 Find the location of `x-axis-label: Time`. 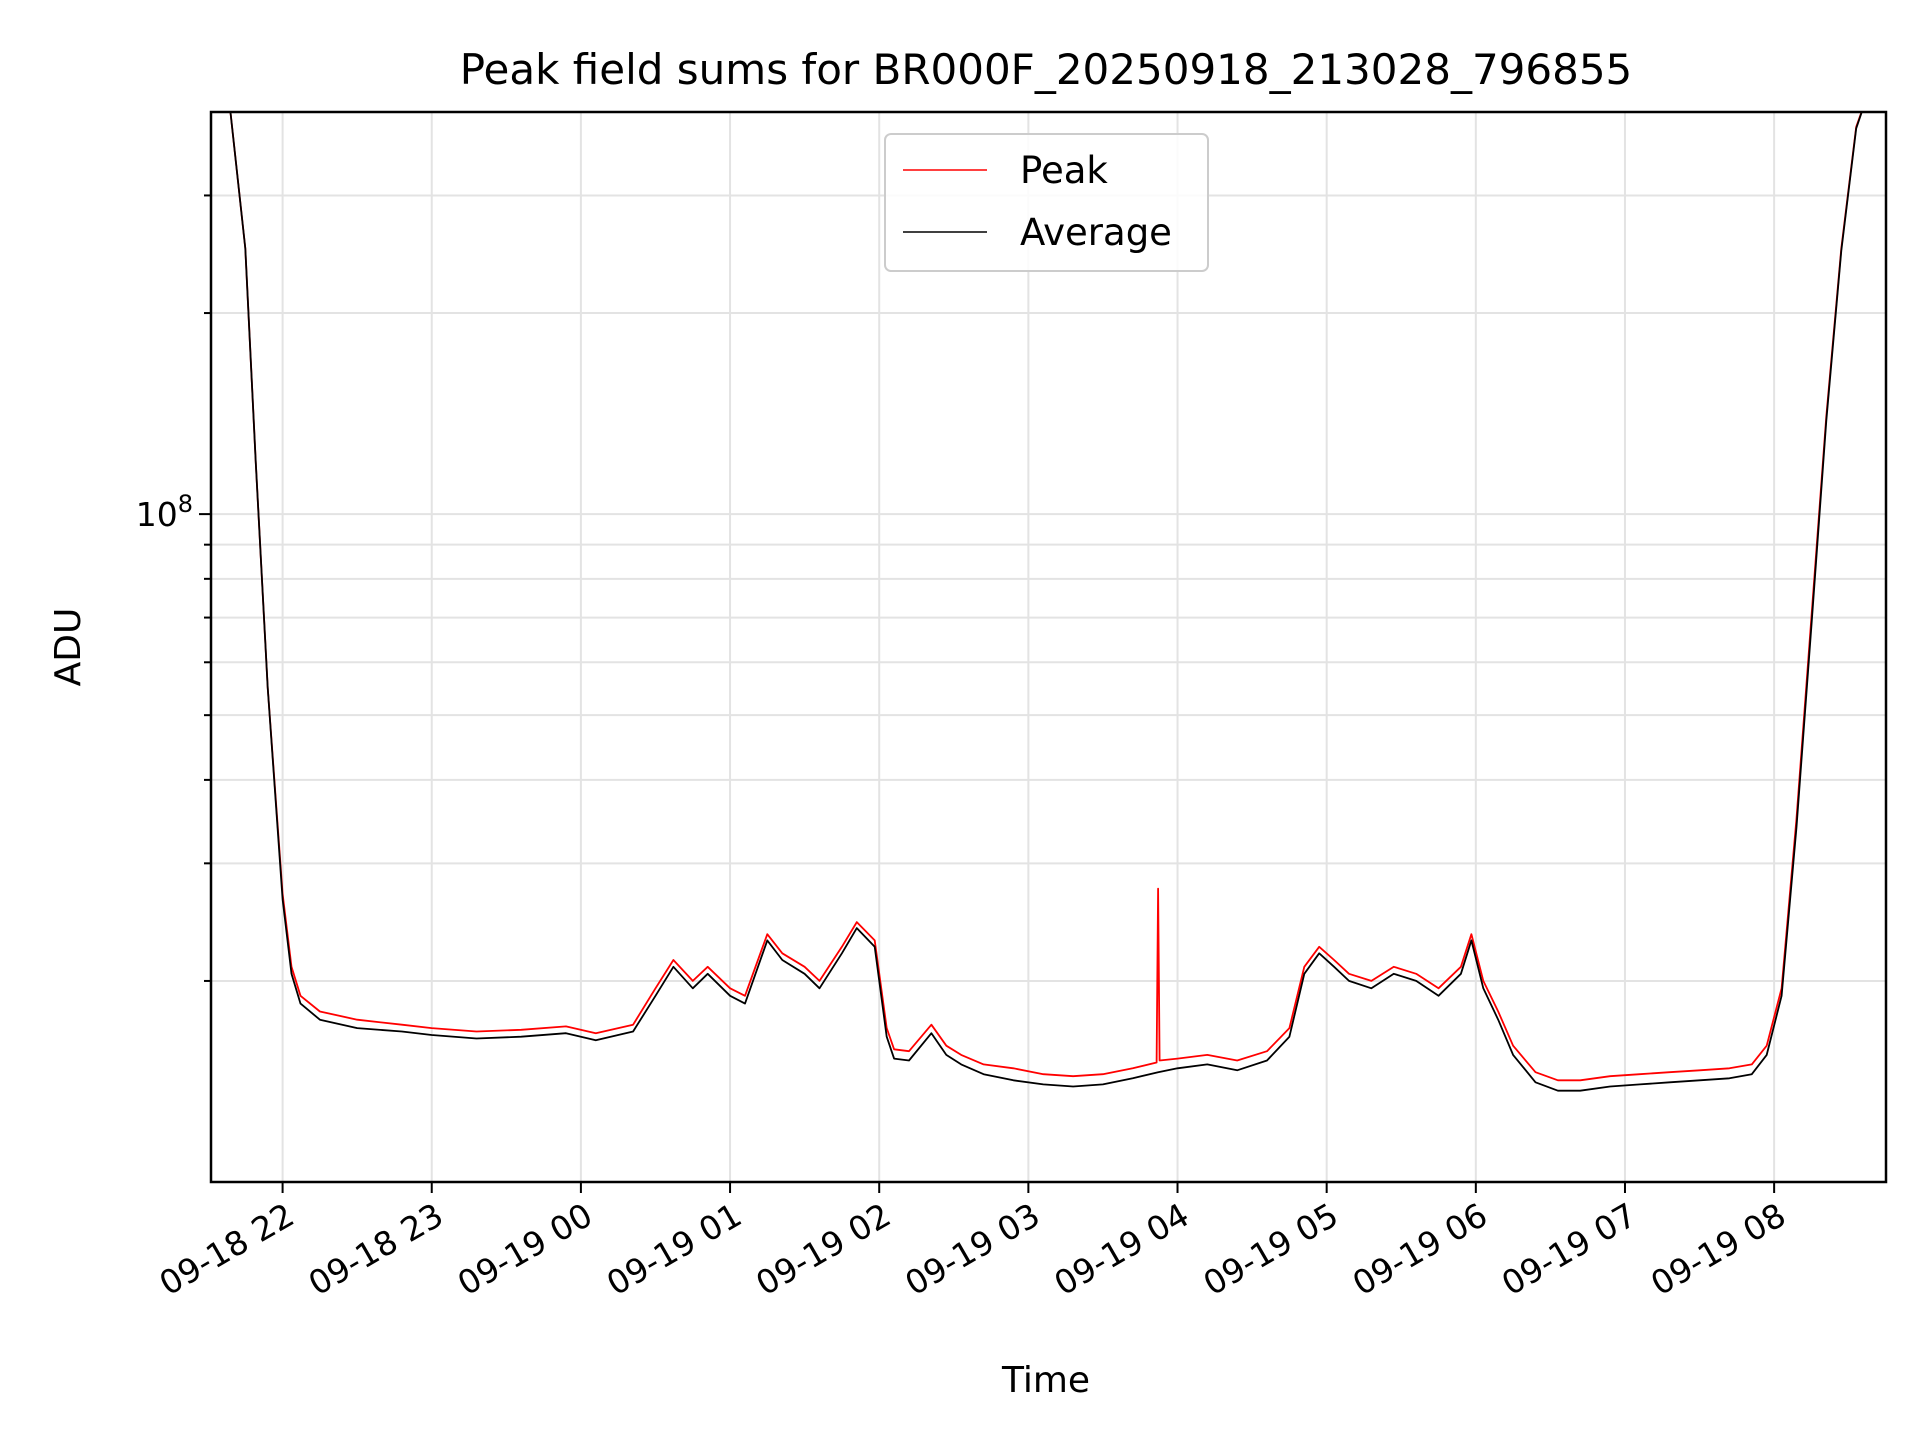

x-axis-label: Time is located at coordinates (1045, 1380).